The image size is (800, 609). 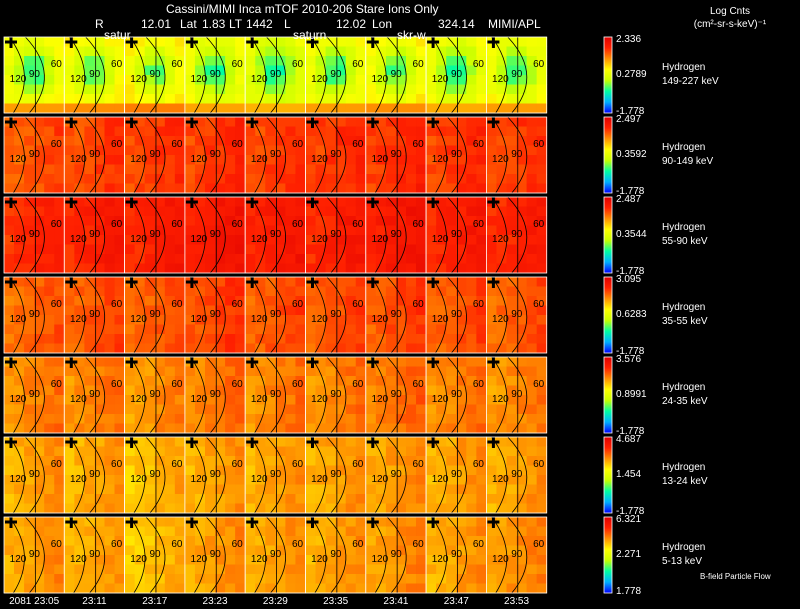 I want to click on contour-label: 90, so click(x=35, y=474).